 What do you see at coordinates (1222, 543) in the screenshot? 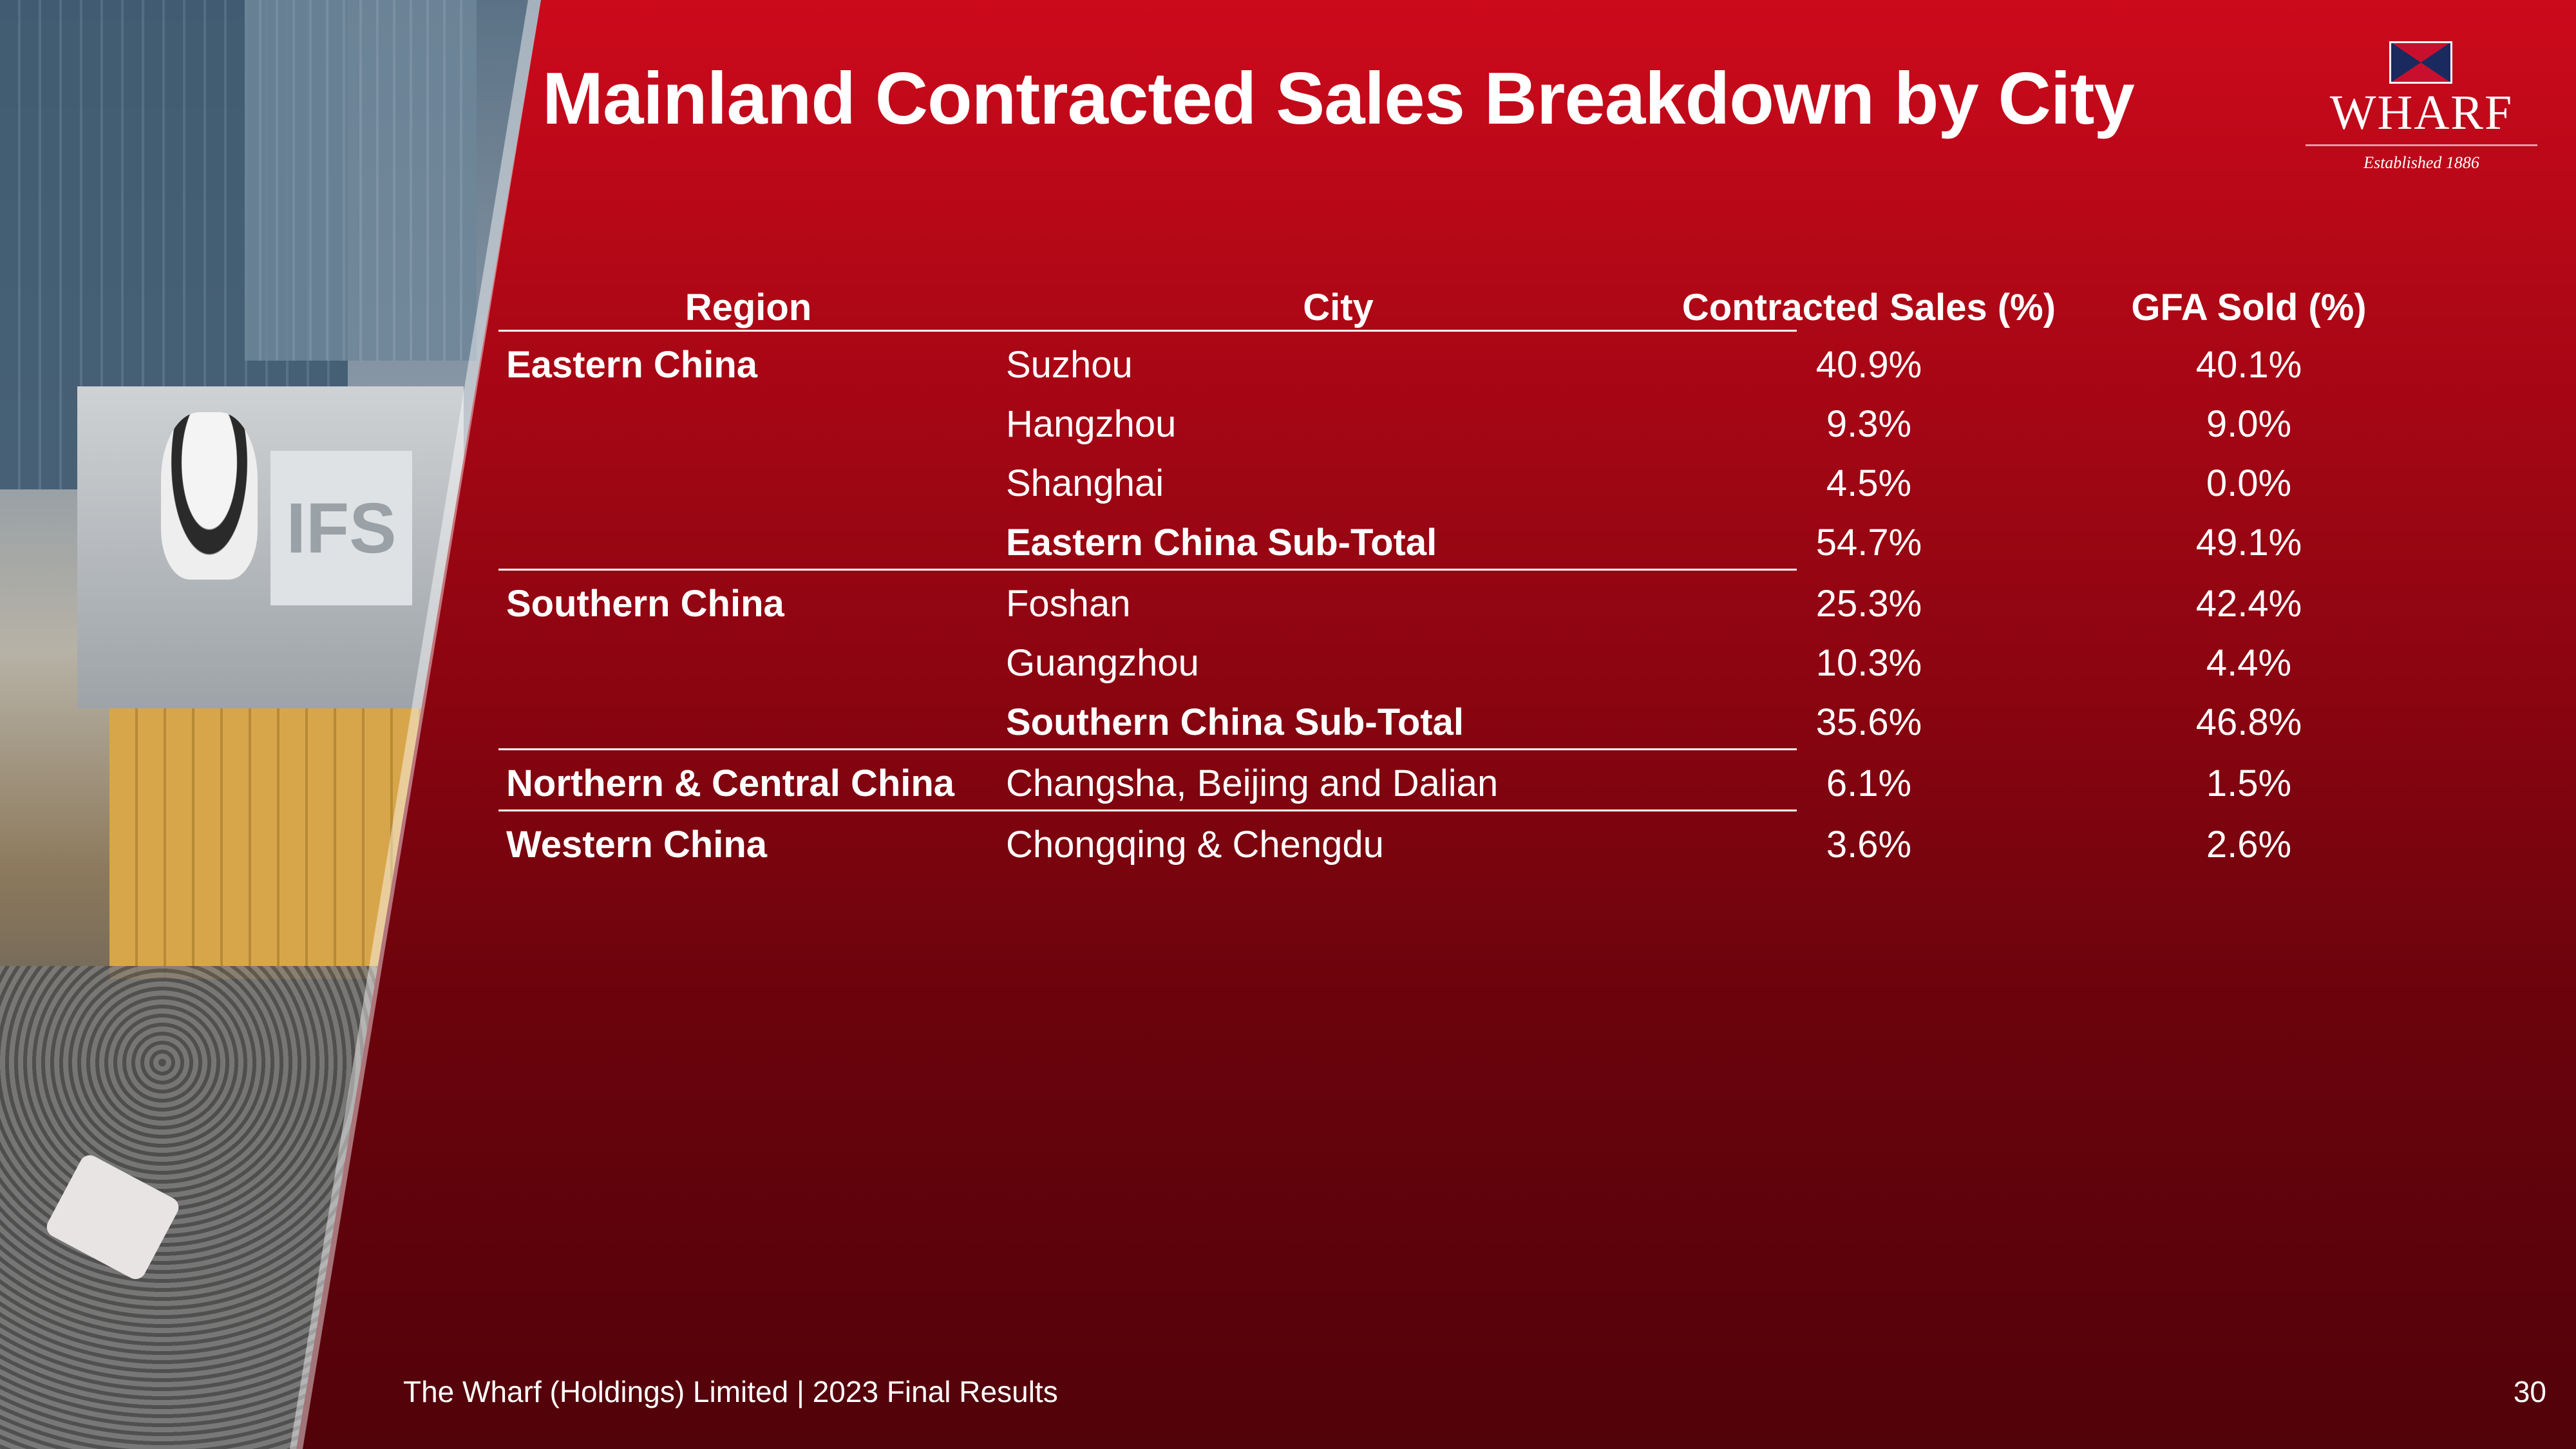
I see `subtotal-cell: Eastern China Sub-Total` at bounding box center [1222, 543].